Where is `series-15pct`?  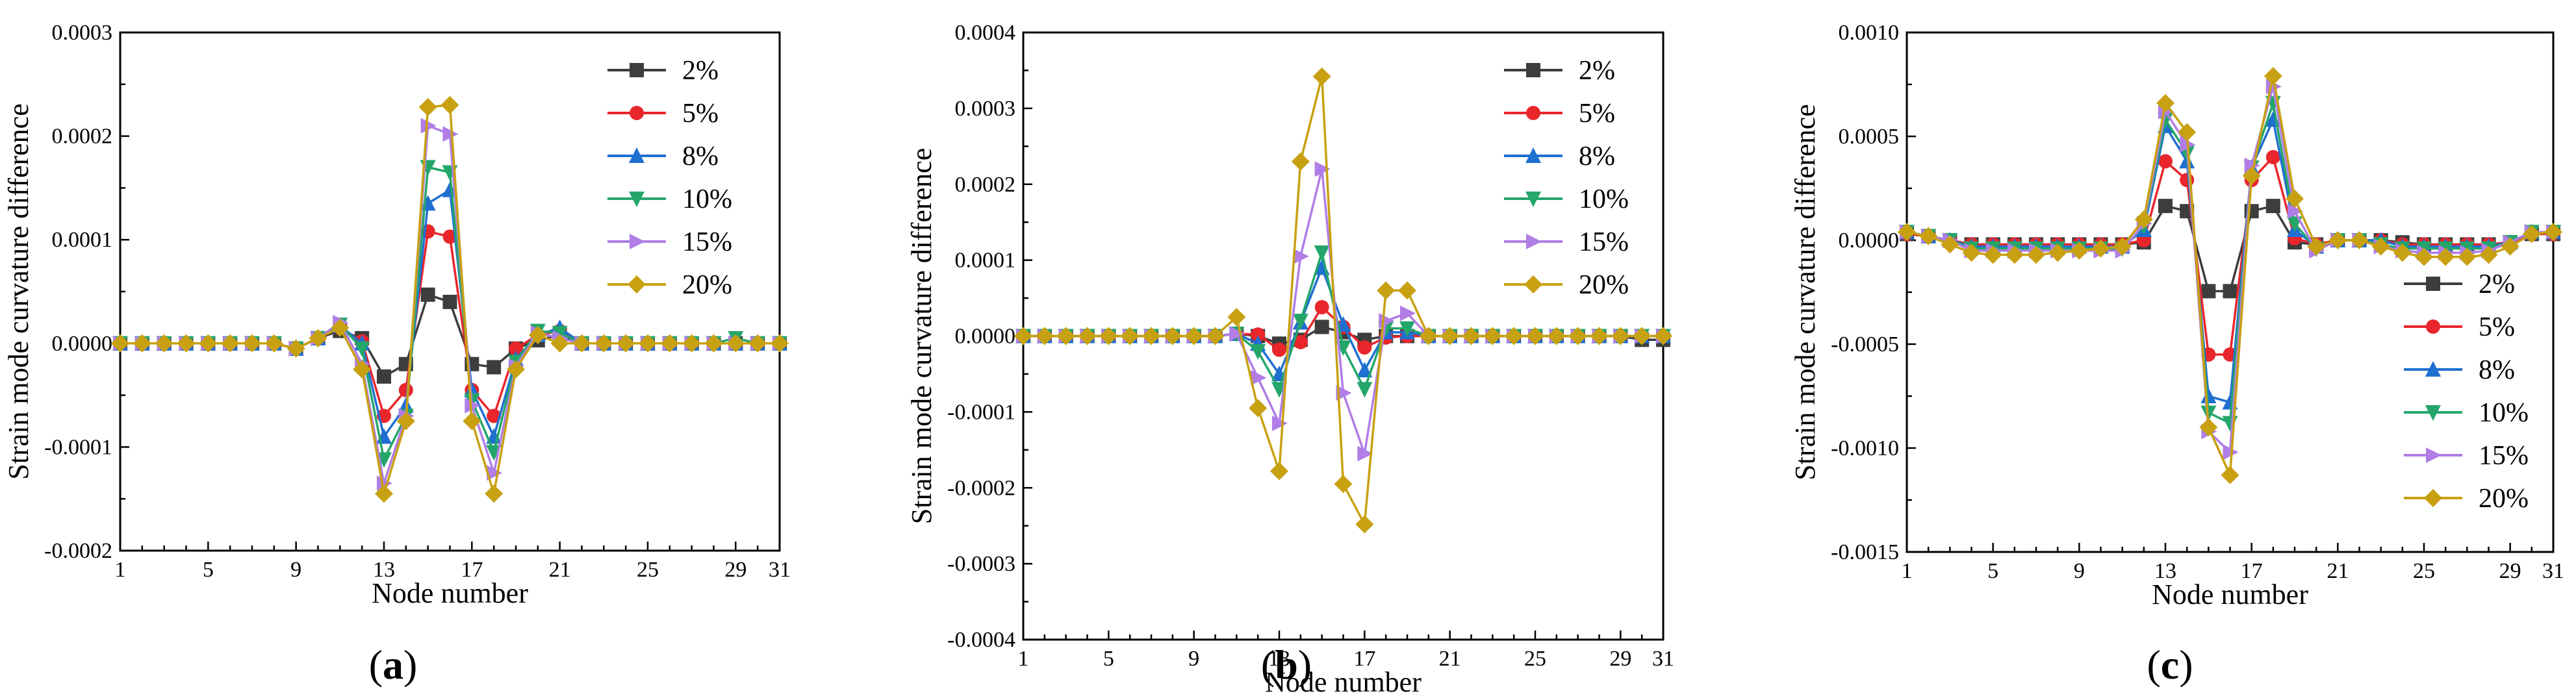 series-15pct is located at coordinates (1344, 311).